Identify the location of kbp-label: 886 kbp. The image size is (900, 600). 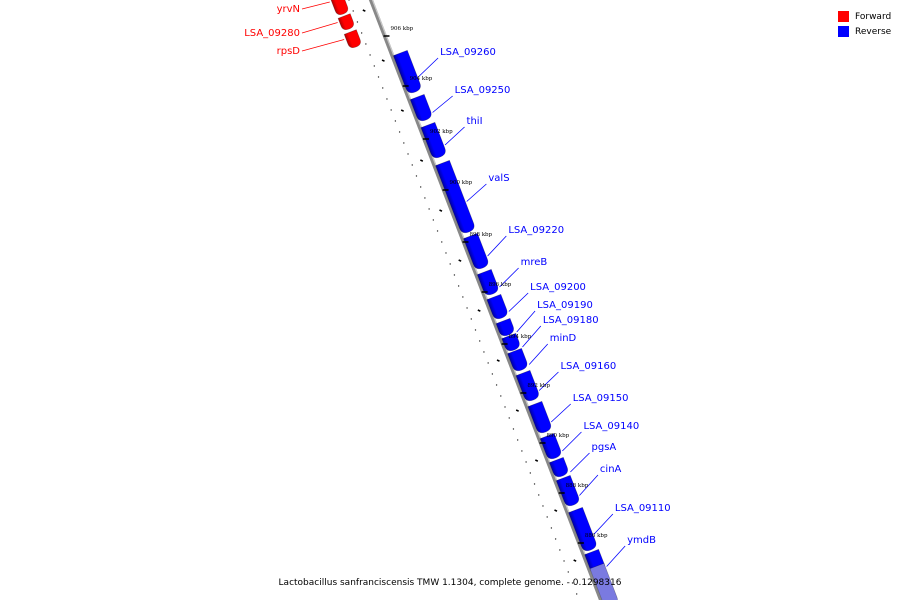
(596, 536).